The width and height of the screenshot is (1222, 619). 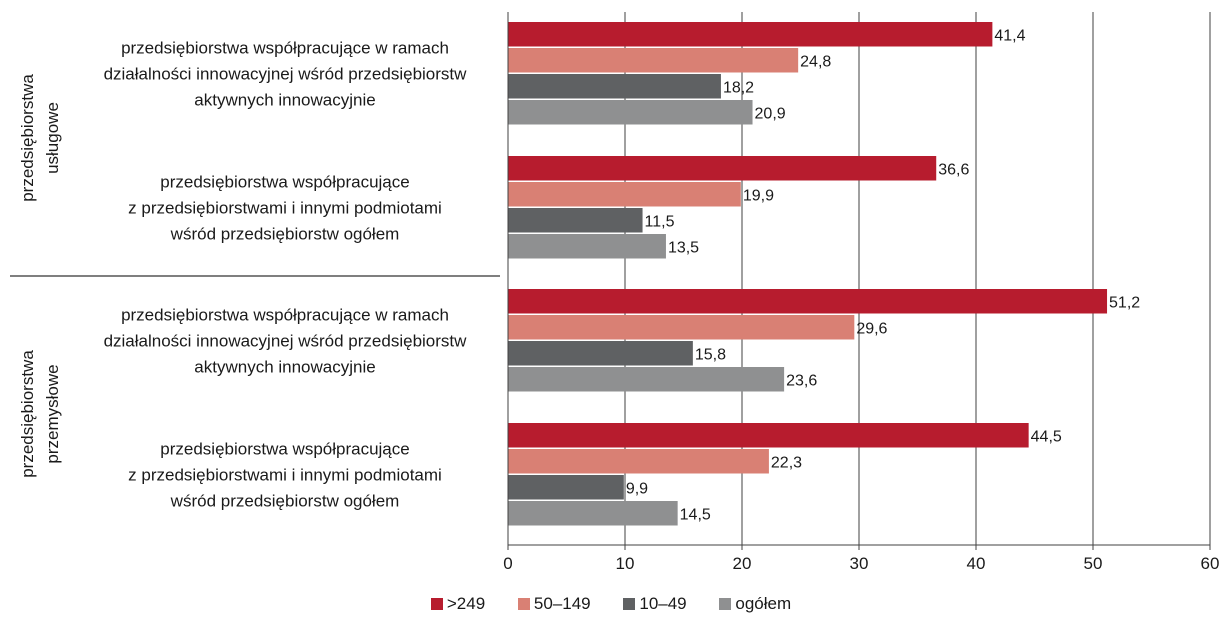 I want to click on group-label: przemysłowe, so click(x=52, y=413).